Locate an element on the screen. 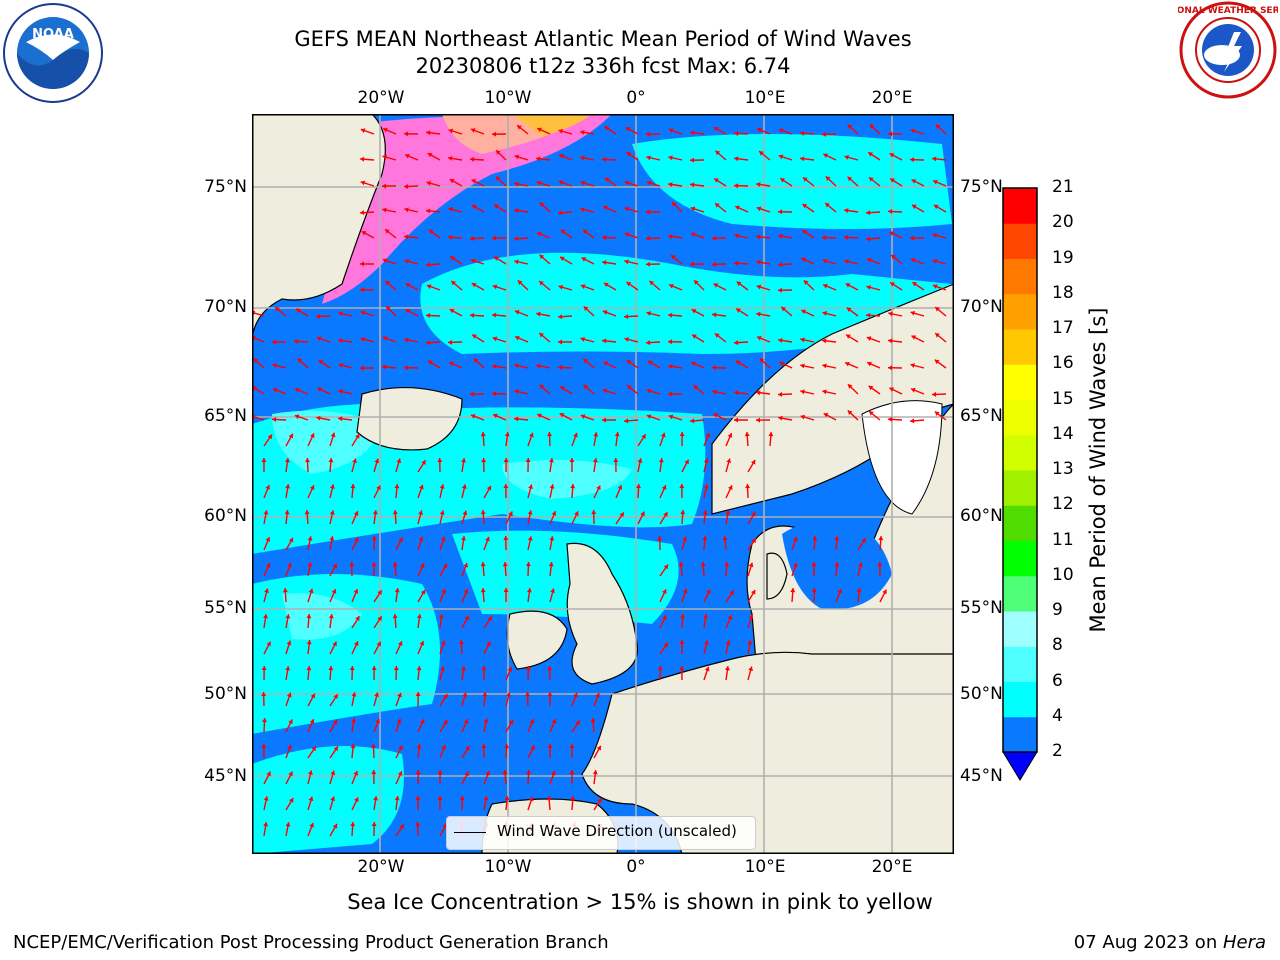  colorbar-tick-label: 12 is located at coordinates (1063, 504).